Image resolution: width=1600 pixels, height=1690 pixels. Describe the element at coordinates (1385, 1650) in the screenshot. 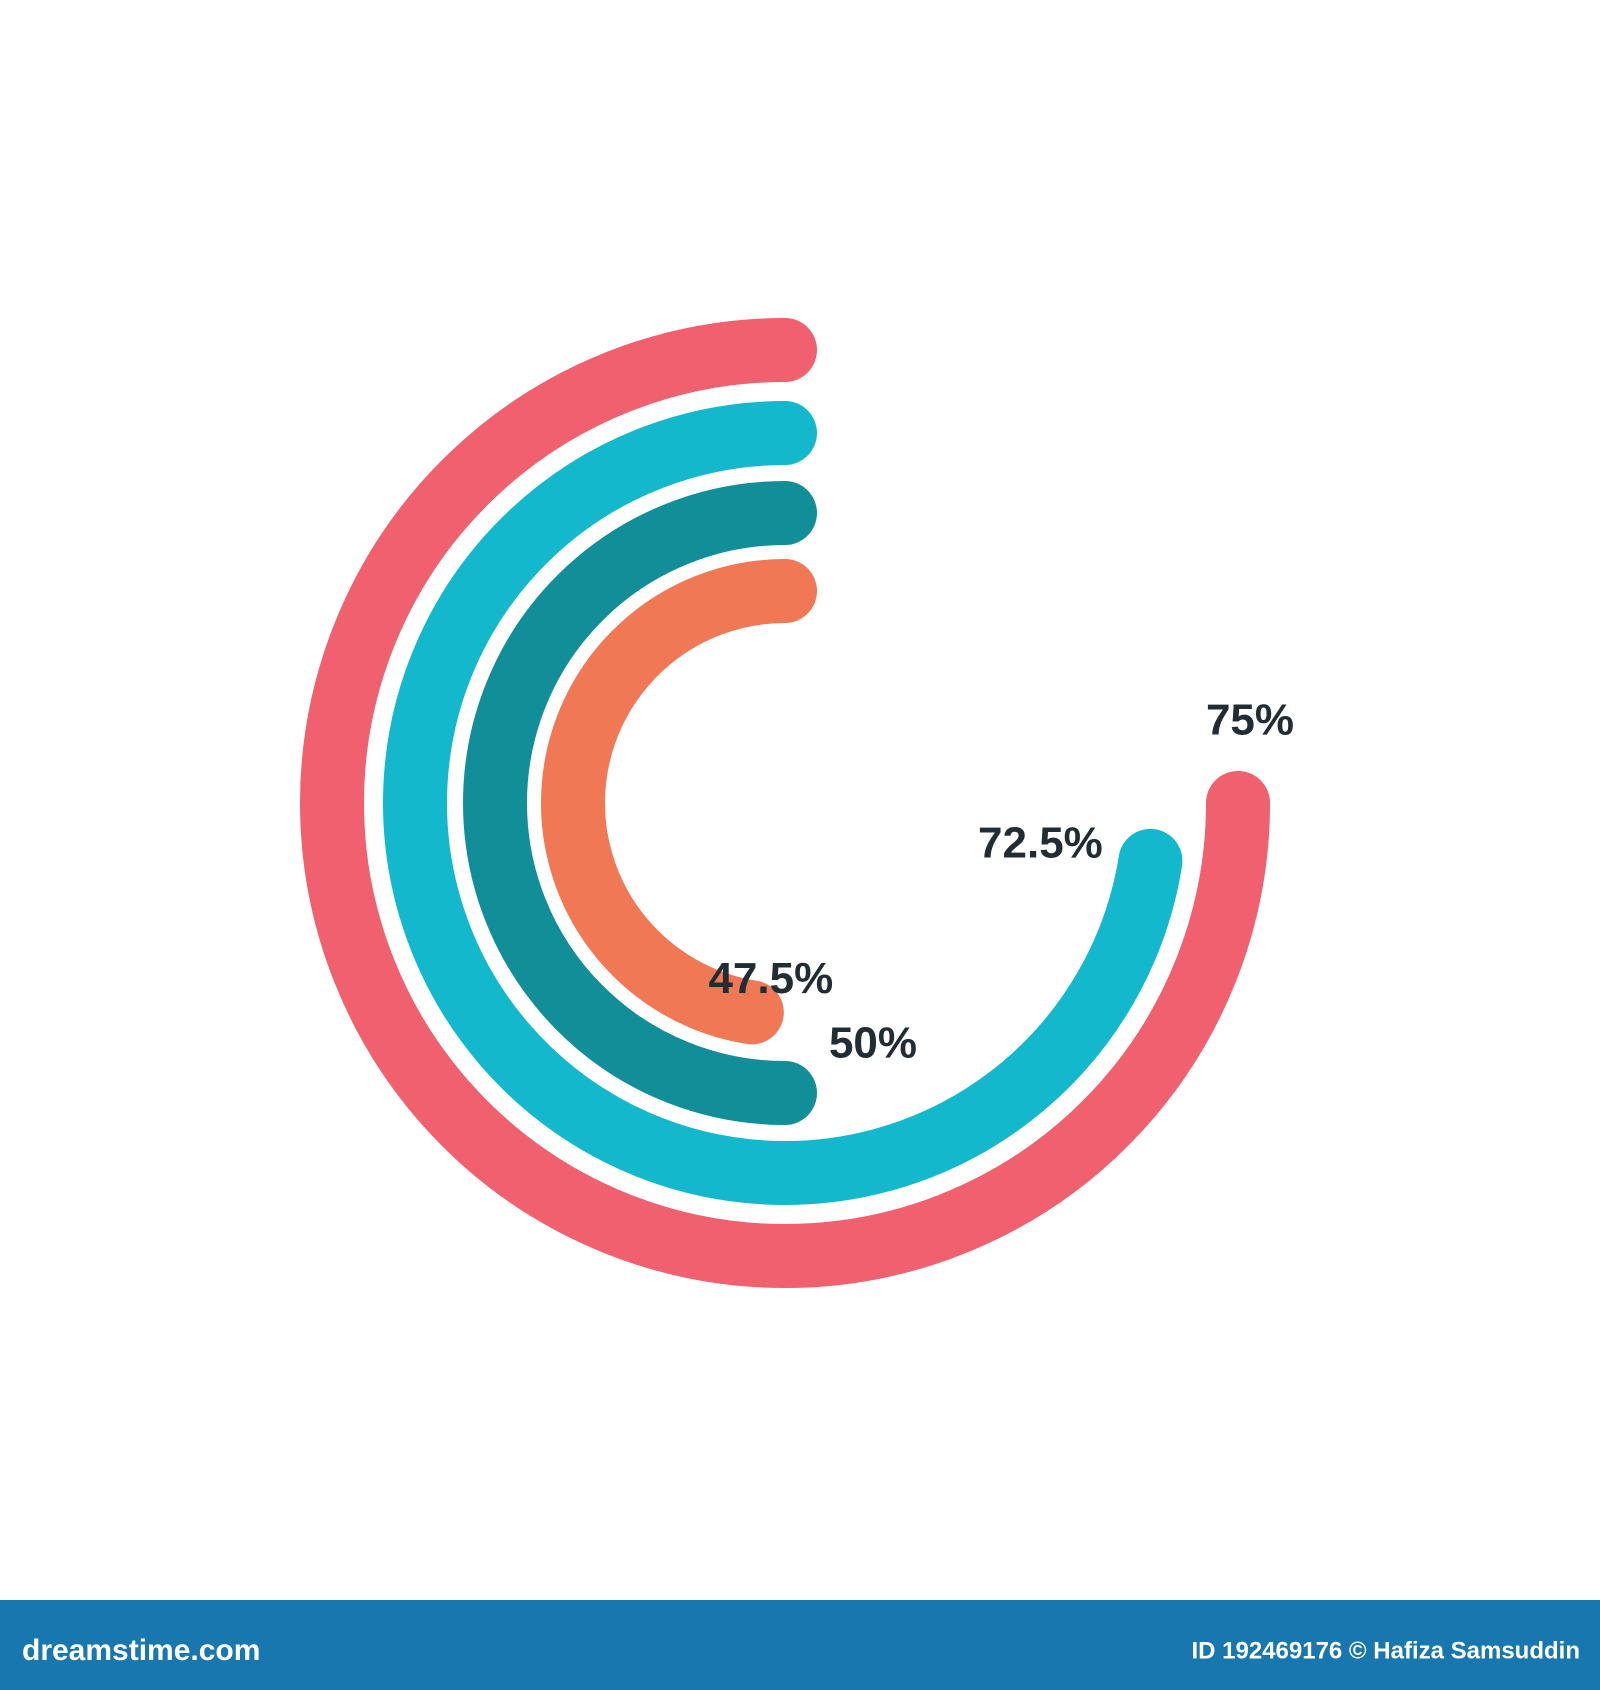

I see `footer-credit: ID 192469176 © Hafiza Samsuddin` at that location.